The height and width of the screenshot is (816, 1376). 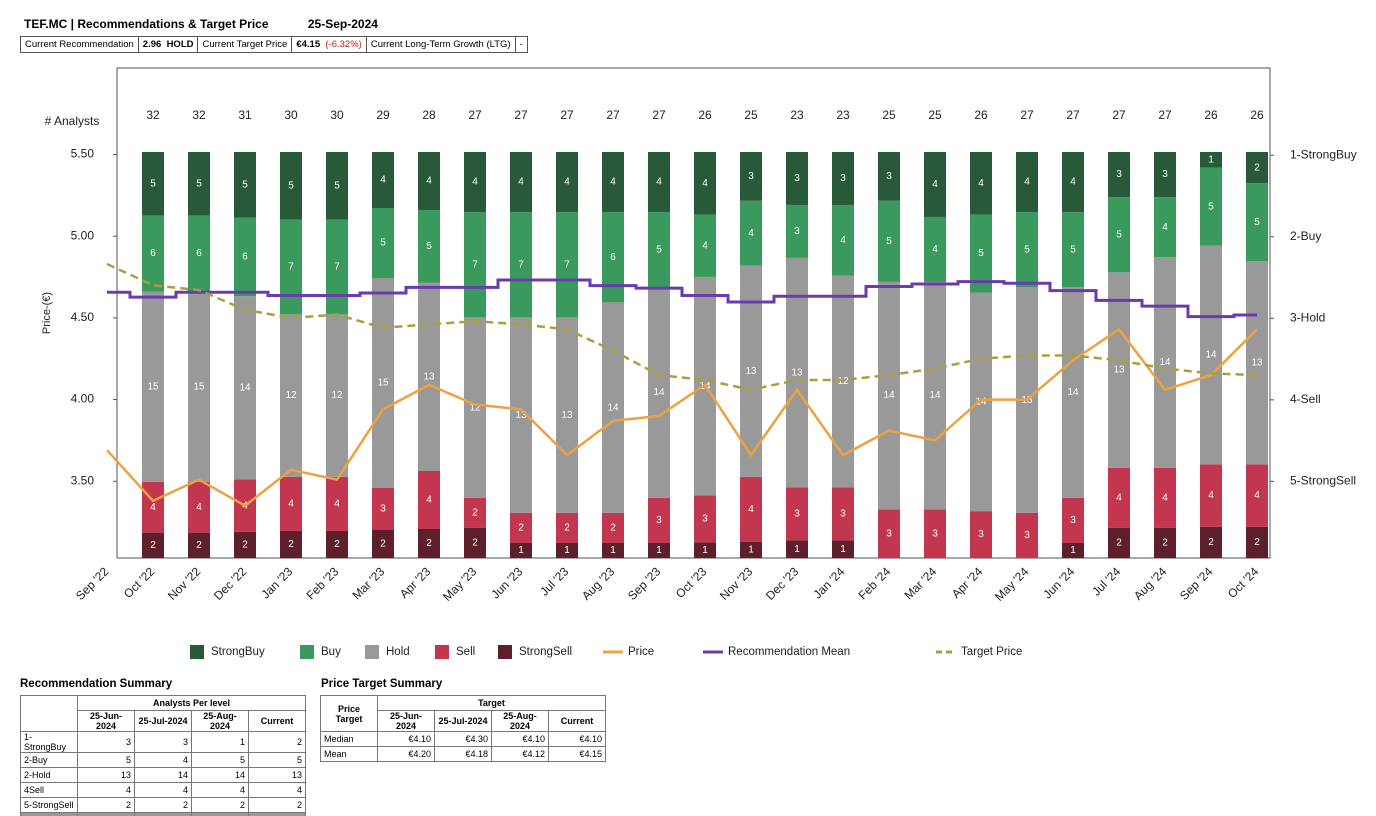 I want to click on table-row: 1-StrongBuy 3 3 1 2, so click(x=163, y=742).